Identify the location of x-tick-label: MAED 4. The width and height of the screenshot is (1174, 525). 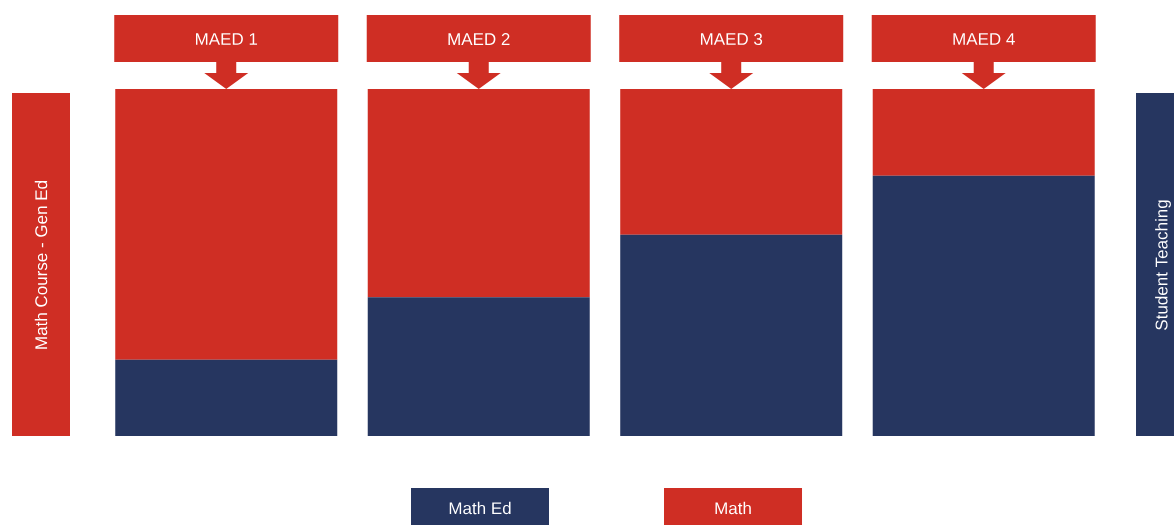
(984, 39).